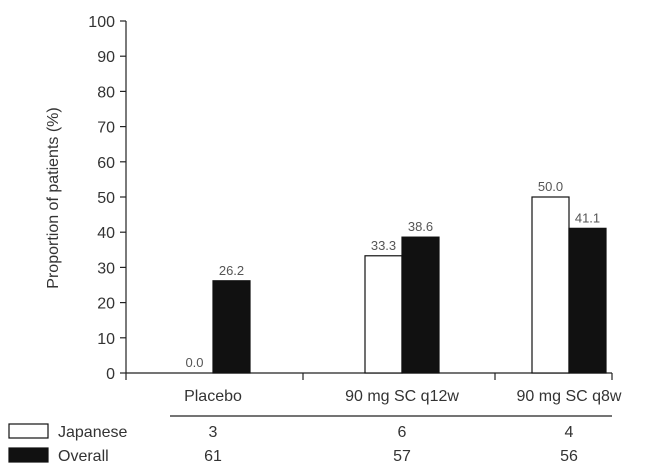 The image size is (653, 470). Describe the element at coordinates (106, 304) in the screenshot. I see `y-tick-label: 20` at that location.